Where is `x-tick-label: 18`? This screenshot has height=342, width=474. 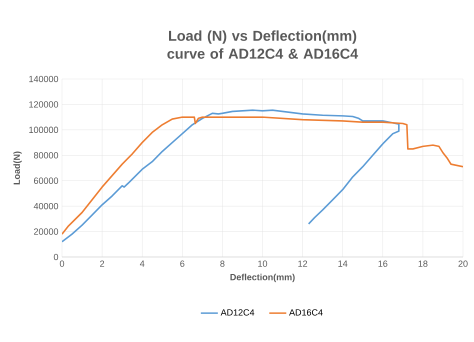
x-tick-label: 18 is located at coordinates (423, 263).